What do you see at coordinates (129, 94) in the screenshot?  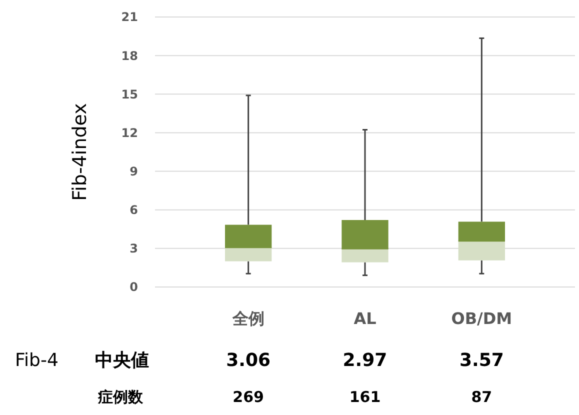 I see `y-tick-label: 15` at bounding box center [129, 94].